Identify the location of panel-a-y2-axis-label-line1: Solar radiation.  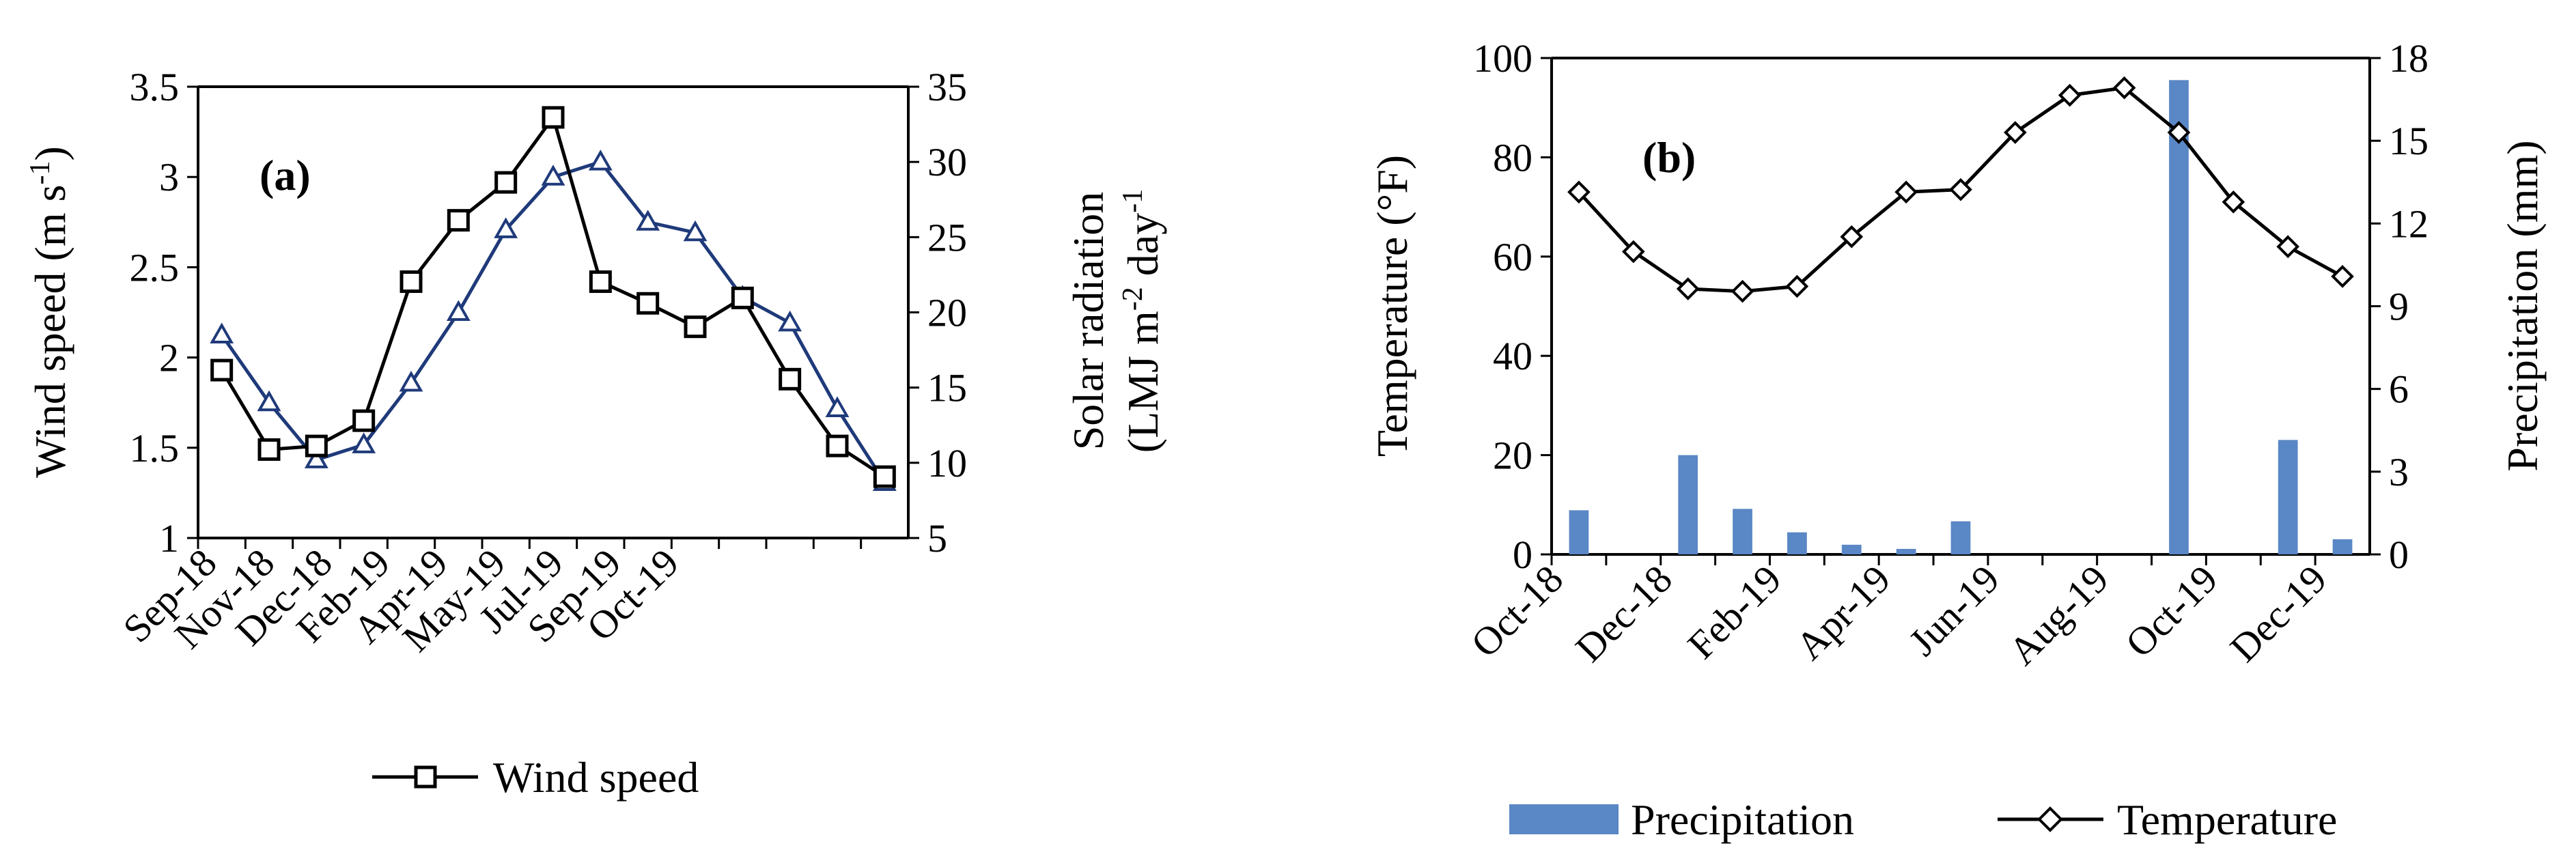
(1088, 321).